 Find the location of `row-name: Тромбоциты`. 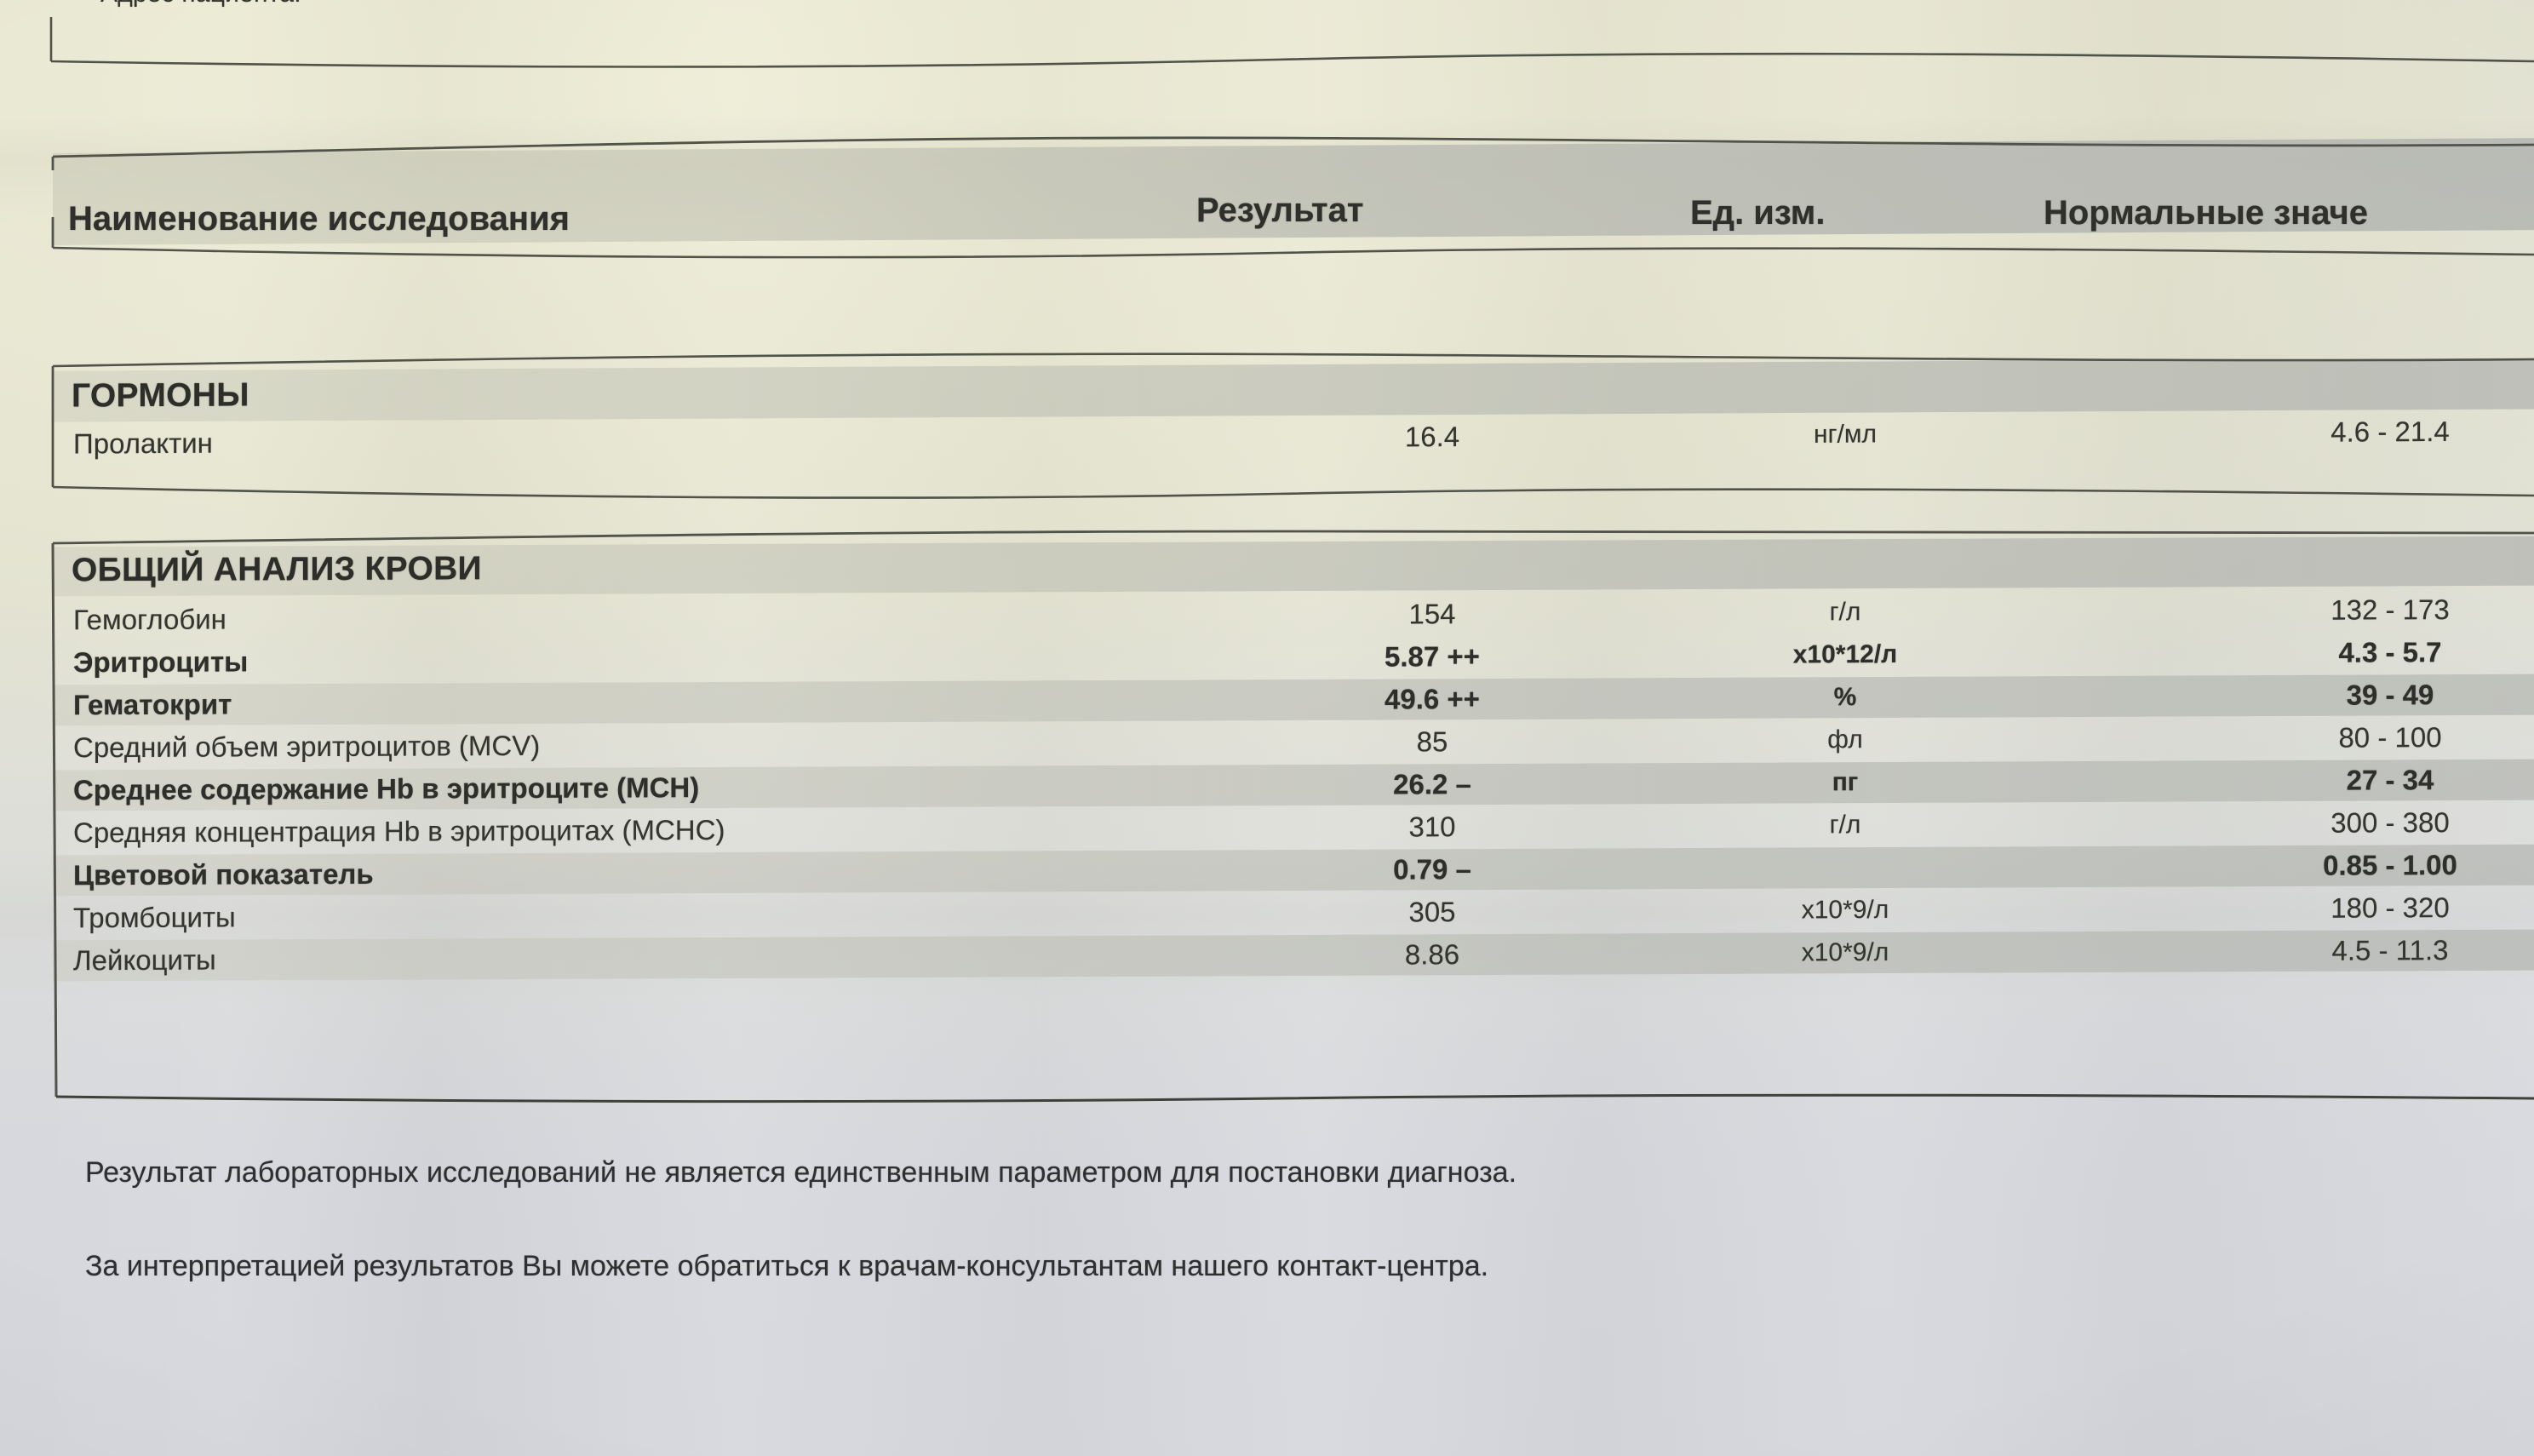

row-name: Тромбоциты is located at coordinates (154, 918).